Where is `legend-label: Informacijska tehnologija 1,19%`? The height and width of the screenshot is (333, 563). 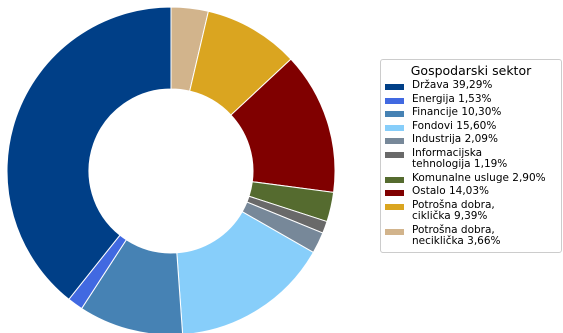
legend-label: Informacijska tehnologija 1,19% is located at coordinates (459, 159).